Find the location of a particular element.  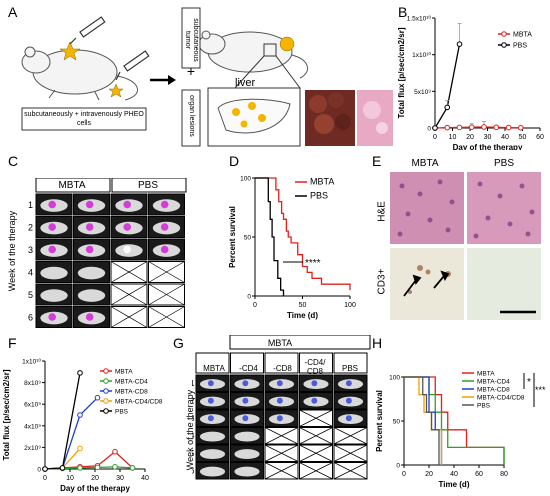

y-tick-label: 8x10⁹ is located at coordinates (32, 383).